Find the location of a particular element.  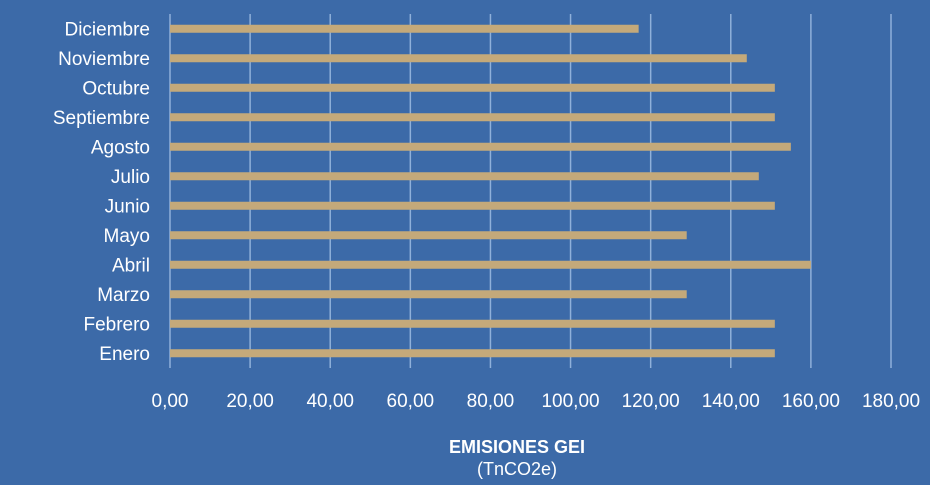

x-tick-label: 80,00 is located at coordinates (491, 401).